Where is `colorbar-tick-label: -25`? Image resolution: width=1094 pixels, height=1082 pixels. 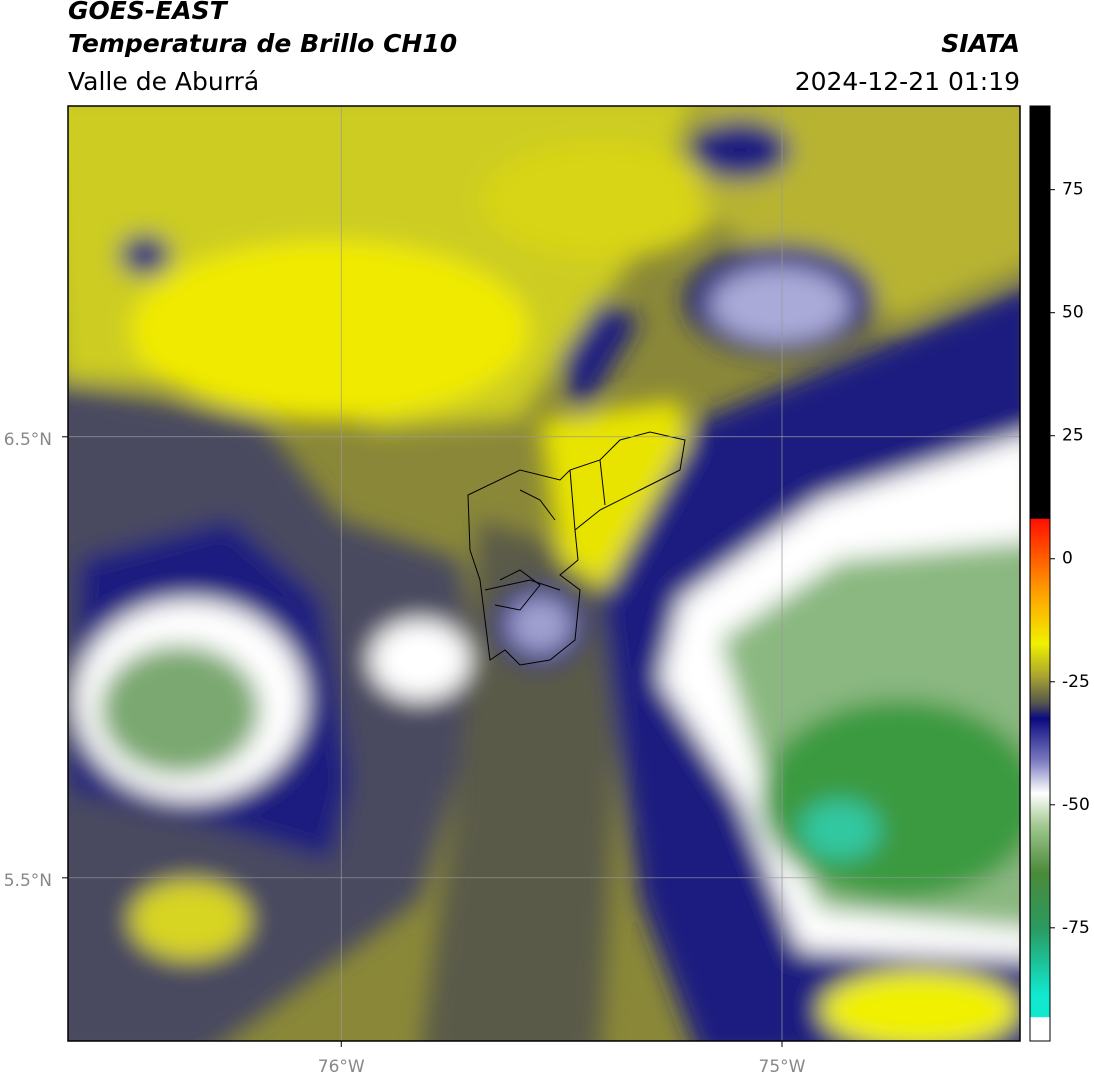
colorbar-tick-label: -25 is located at coordinates (1076, 682).